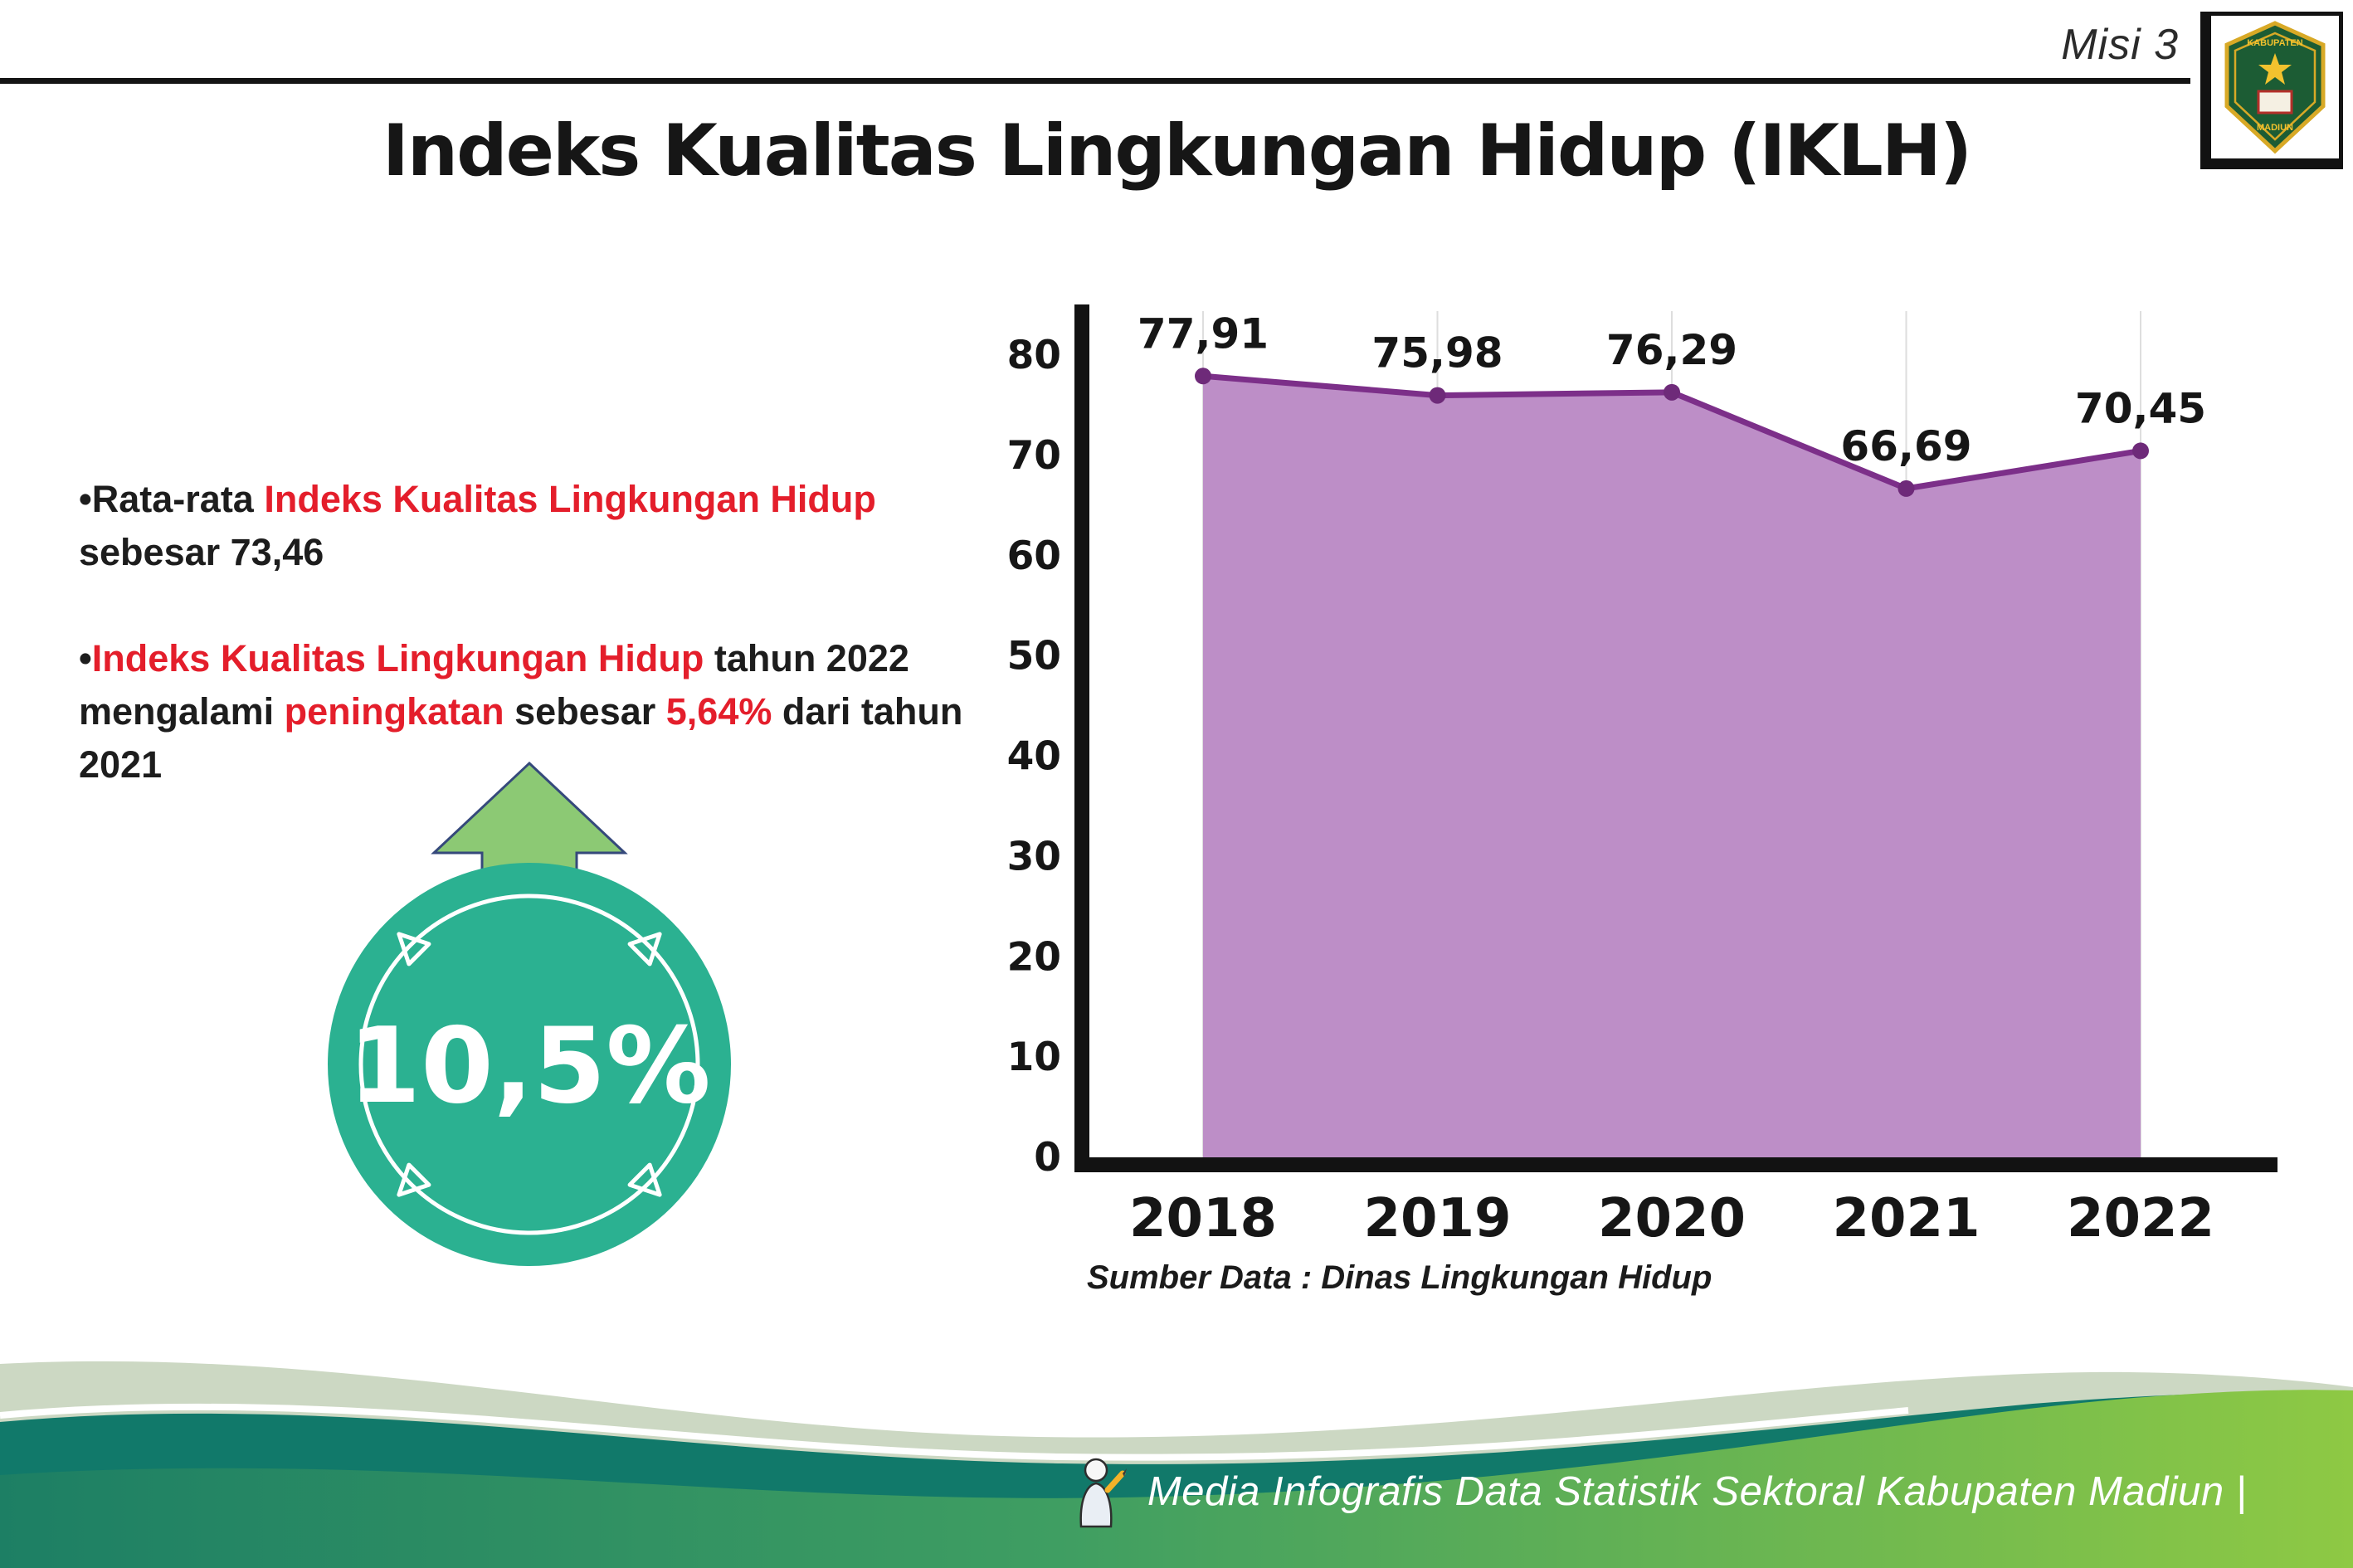 The height and width of the screenshot is (1568, 2353). Describe the element at coordinates (2275, 128) in the screenshot. I see `logo-bottom-text: MADIUN` at that location.